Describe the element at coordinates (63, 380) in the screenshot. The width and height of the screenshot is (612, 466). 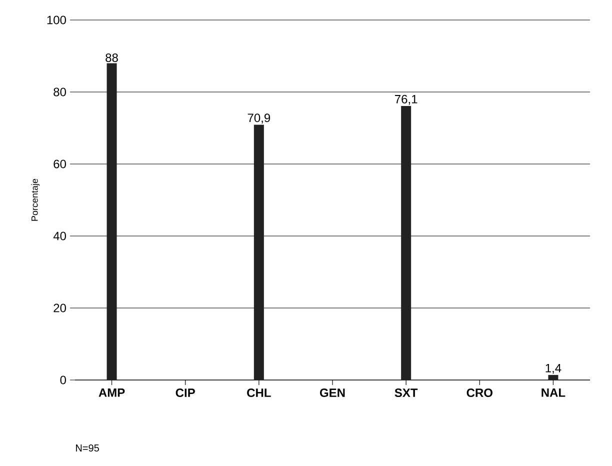
I see `y-tick-label: 0` at that location.